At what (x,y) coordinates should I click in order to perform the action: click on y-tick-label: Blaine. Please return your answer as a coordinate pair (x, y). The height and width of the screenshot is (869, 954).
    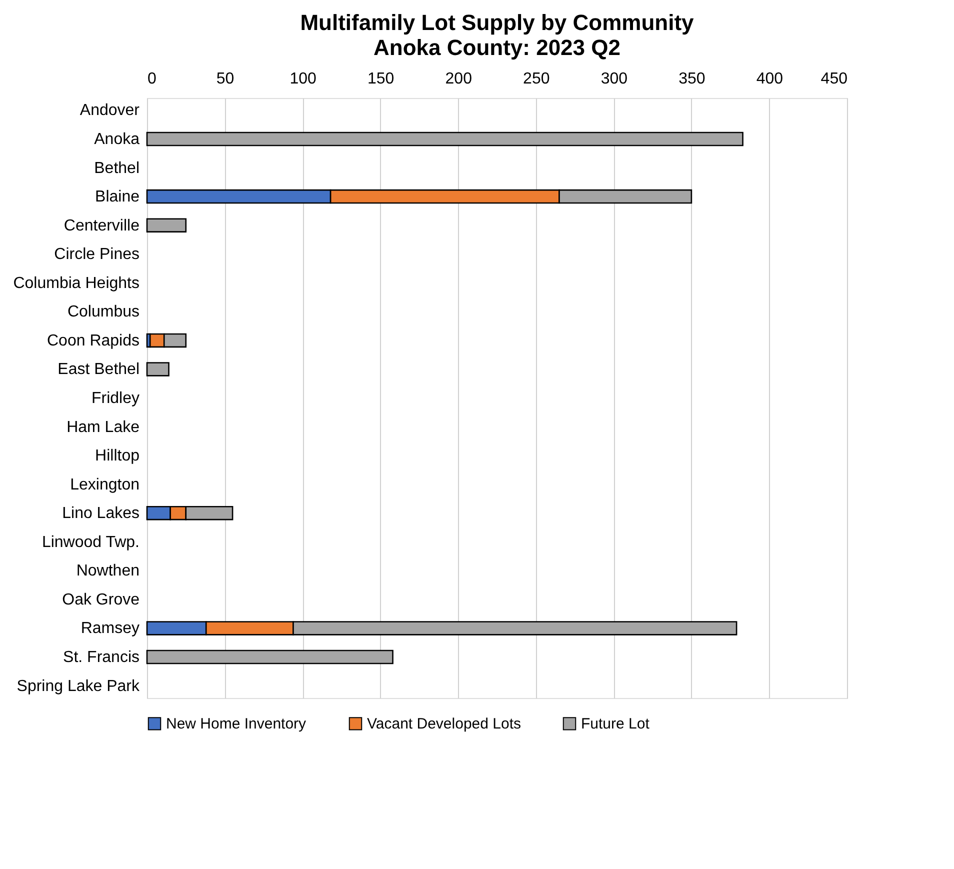
    Looking at the image, I should click on (117, 197).